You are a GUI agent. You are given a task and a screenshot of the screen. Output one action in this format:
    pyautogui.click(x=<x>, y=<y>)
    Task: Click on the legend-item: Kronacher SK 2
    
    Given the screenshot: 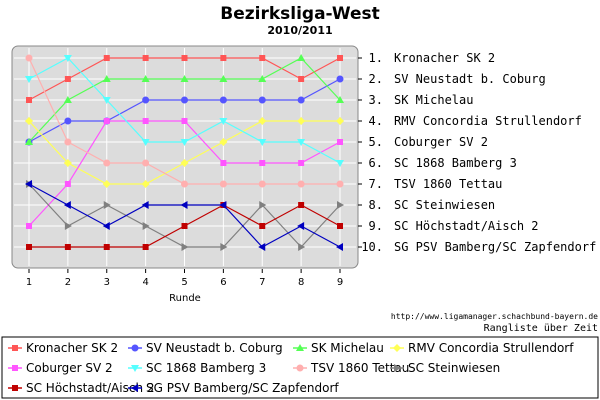 What is the action you would take?
    pyautogui.click(x=63, y=348)
    